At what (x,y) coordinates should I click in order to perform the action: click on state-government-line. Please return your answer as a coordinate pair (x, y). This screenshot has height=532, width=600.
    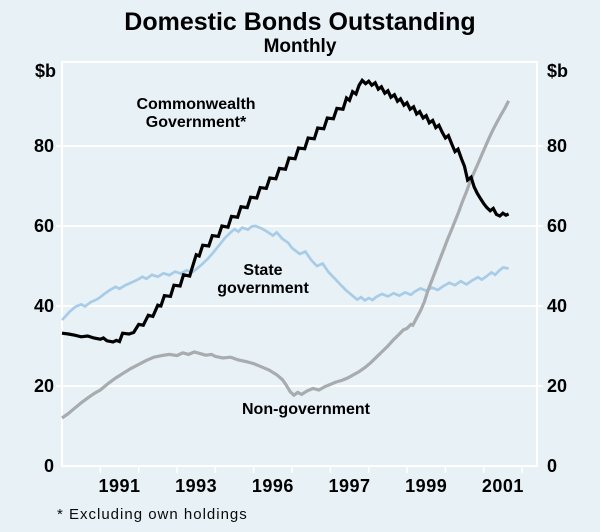
    Looking at the image, I should click on (285, 272).